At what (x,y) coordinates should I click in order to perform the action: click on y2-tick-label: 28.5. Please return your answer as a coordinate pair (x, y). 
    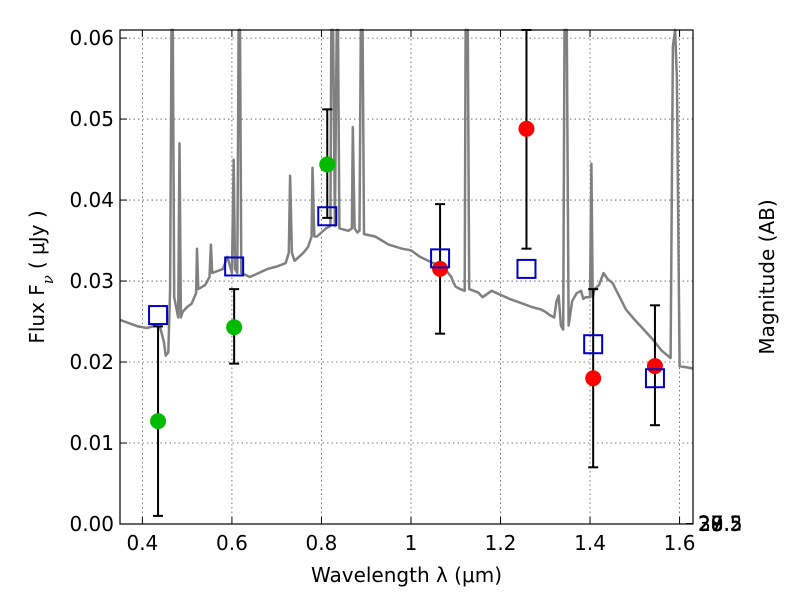
    Looking at the image, I should click on (720, 524).